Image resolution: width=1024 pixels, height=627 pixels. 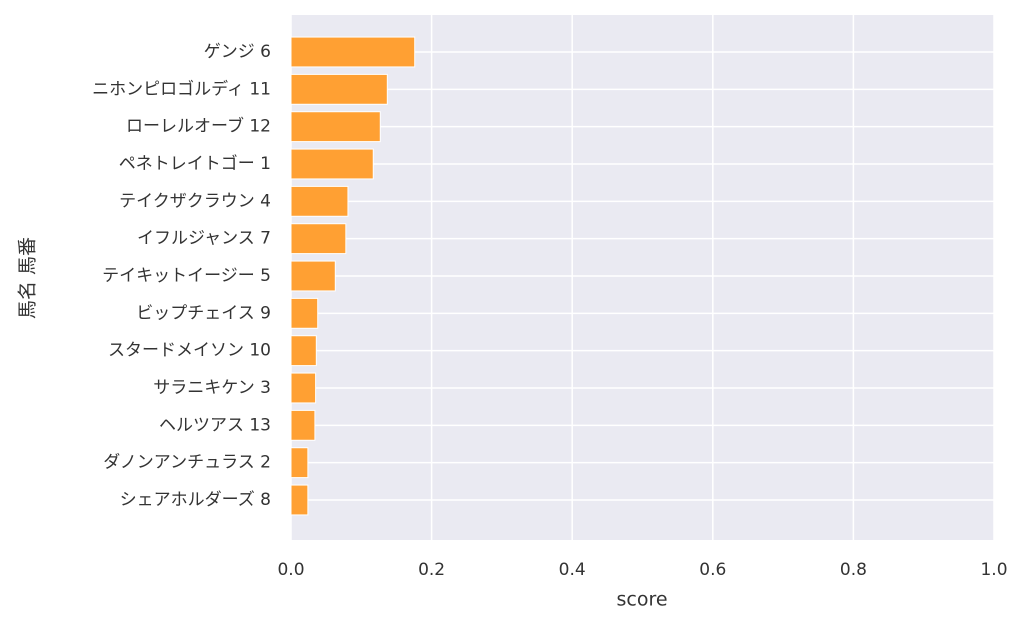 What do you see at coordinates (993, 570) in the screenshot?
I see `x-tick-label: 1.0` at bounding box center [993, 570].